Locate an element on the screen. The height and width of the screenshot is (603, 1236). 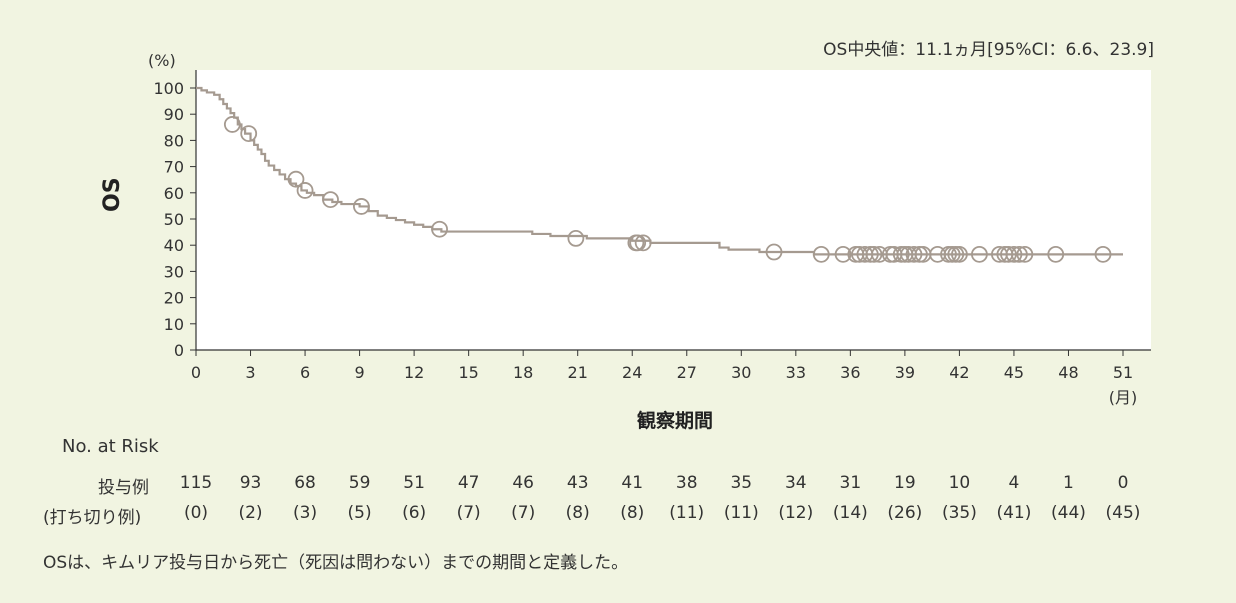
risk-row-label-censored: (打ち切り例) is located at coordinates (92, 518).